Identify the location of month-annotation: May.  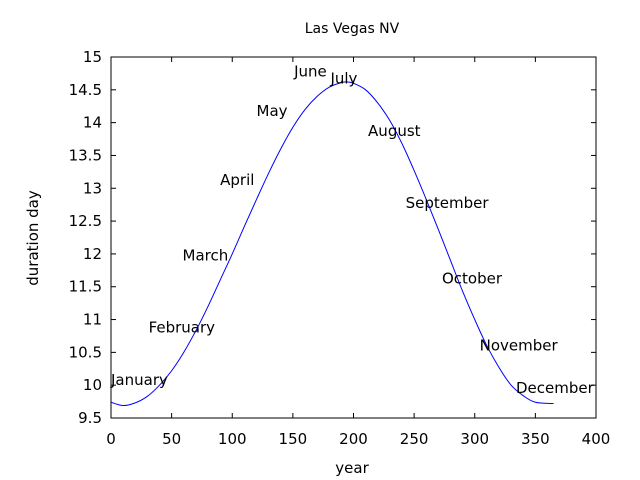
(272, 111).